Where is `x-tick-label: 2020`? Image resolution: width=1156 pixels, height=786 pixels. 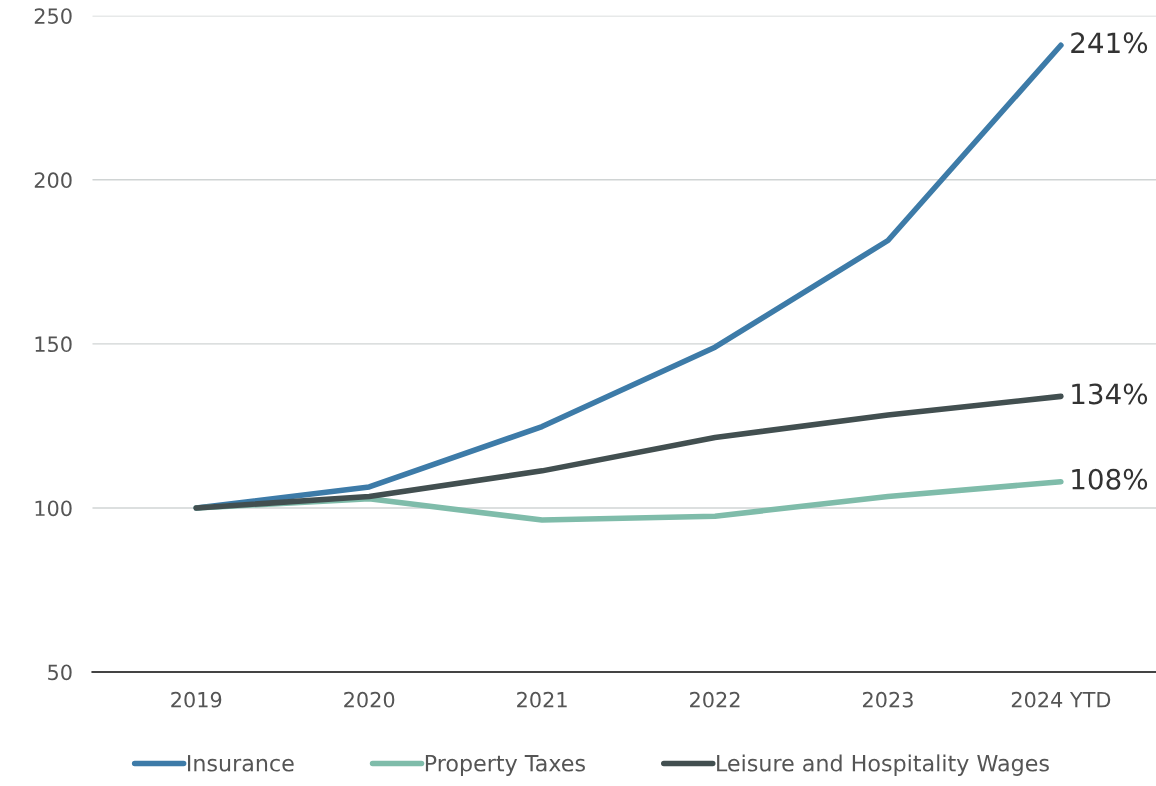 x-tick-label: 2020 is located at coordinates (369, 699).